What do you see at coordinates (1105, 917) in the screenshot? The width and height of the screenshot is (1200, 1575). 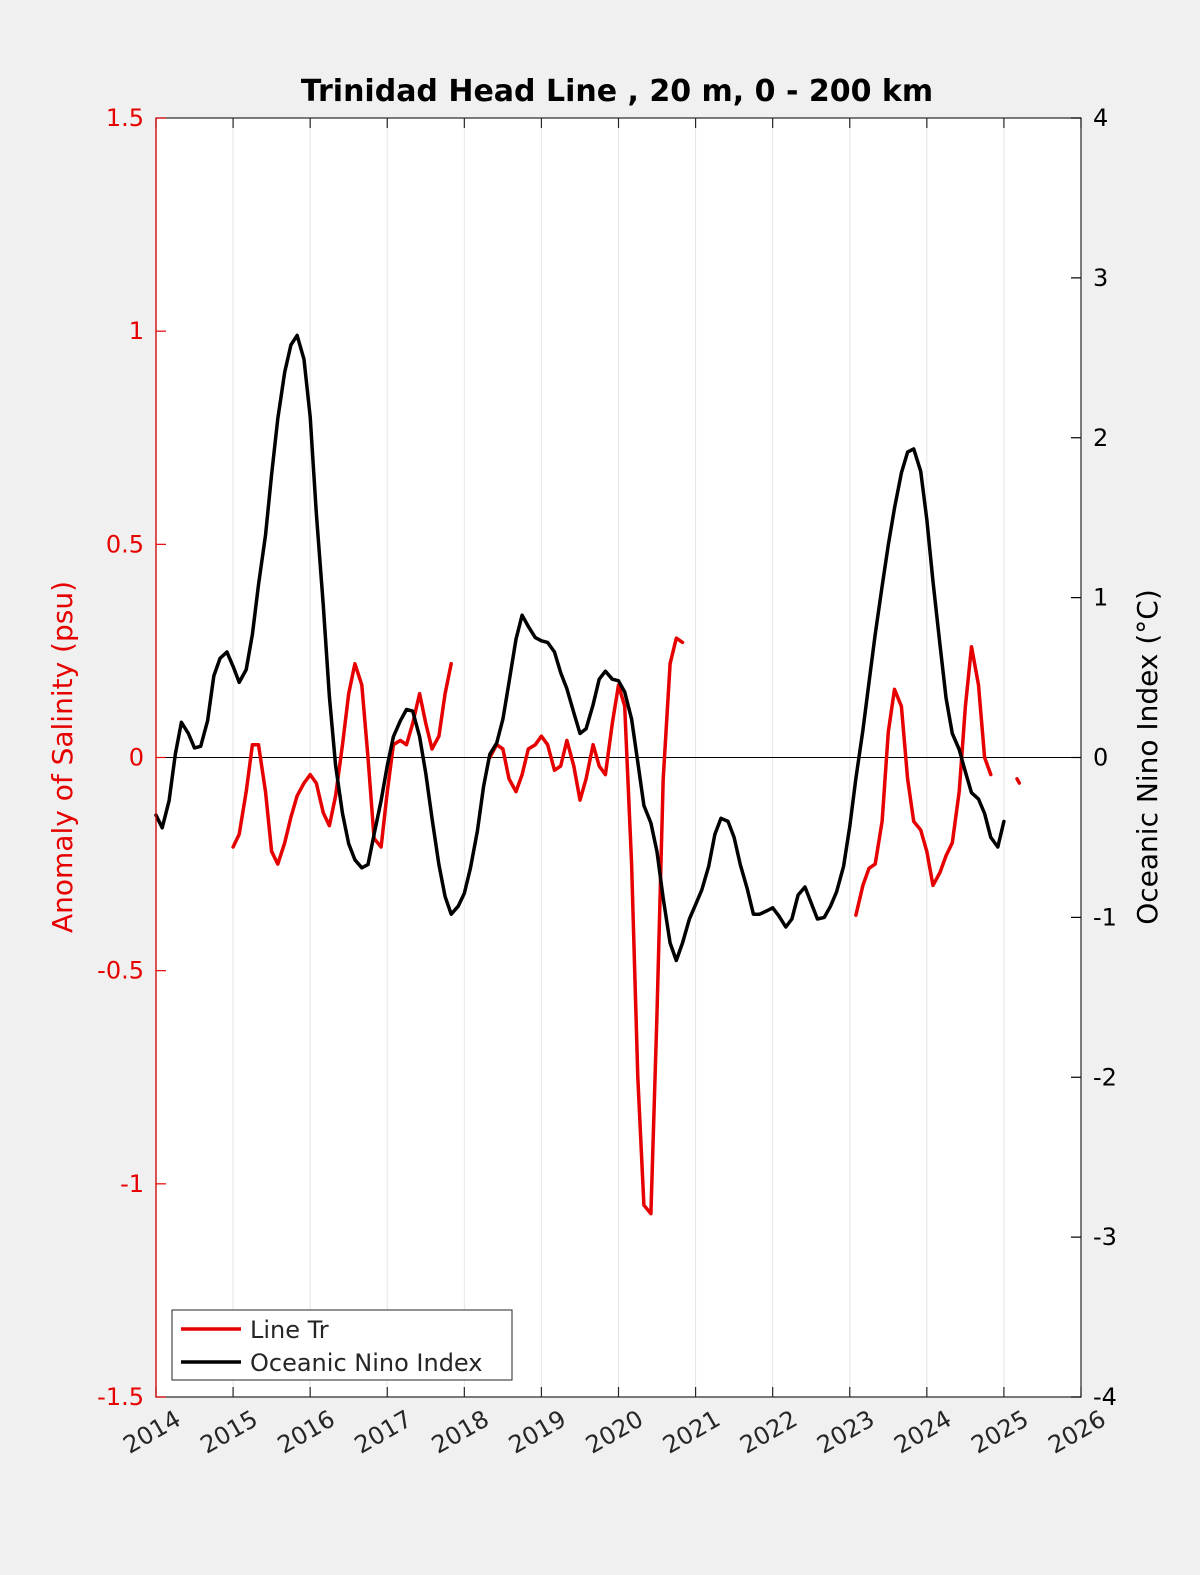 I see `y-right-tick-label: -1` at bounding box center [1105, 917].